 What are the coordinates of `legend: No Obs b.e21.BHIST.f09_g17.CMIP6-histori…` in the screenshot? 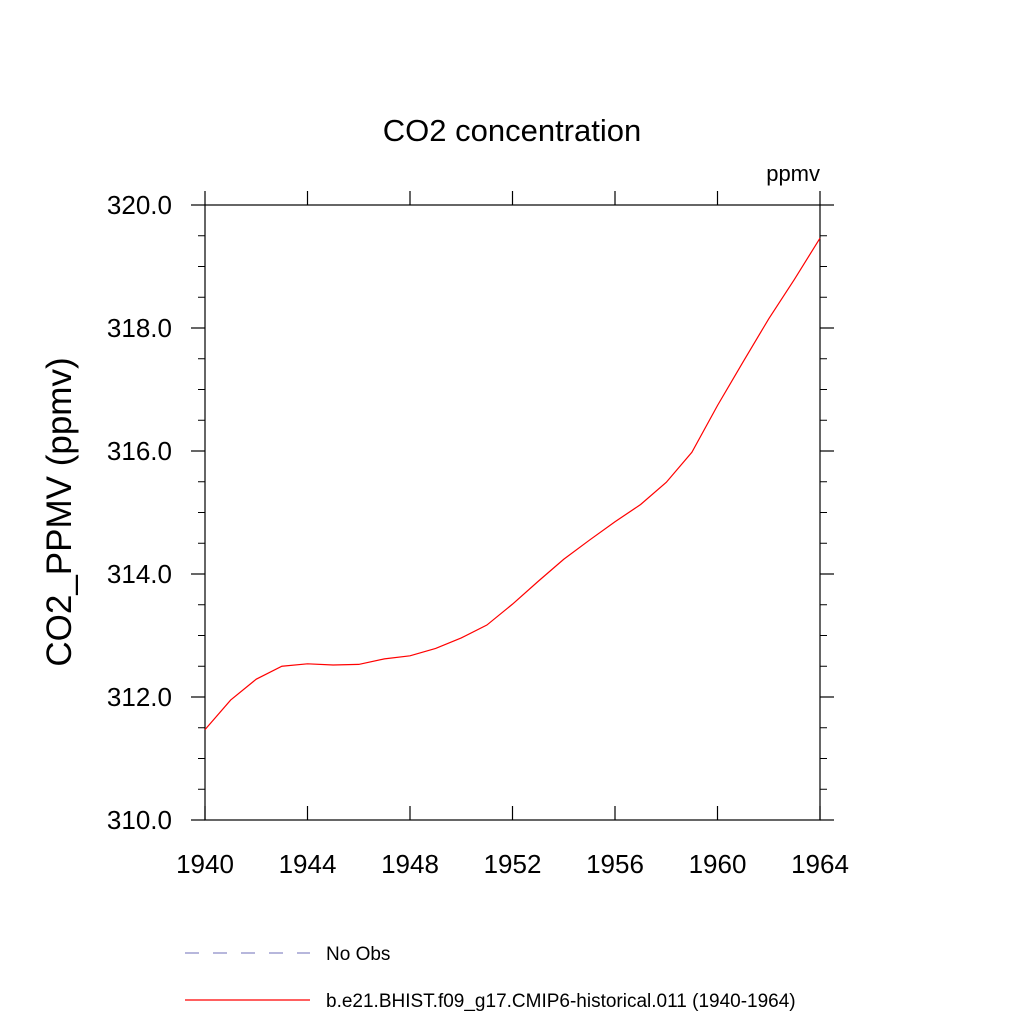 It's located at (490, 978).